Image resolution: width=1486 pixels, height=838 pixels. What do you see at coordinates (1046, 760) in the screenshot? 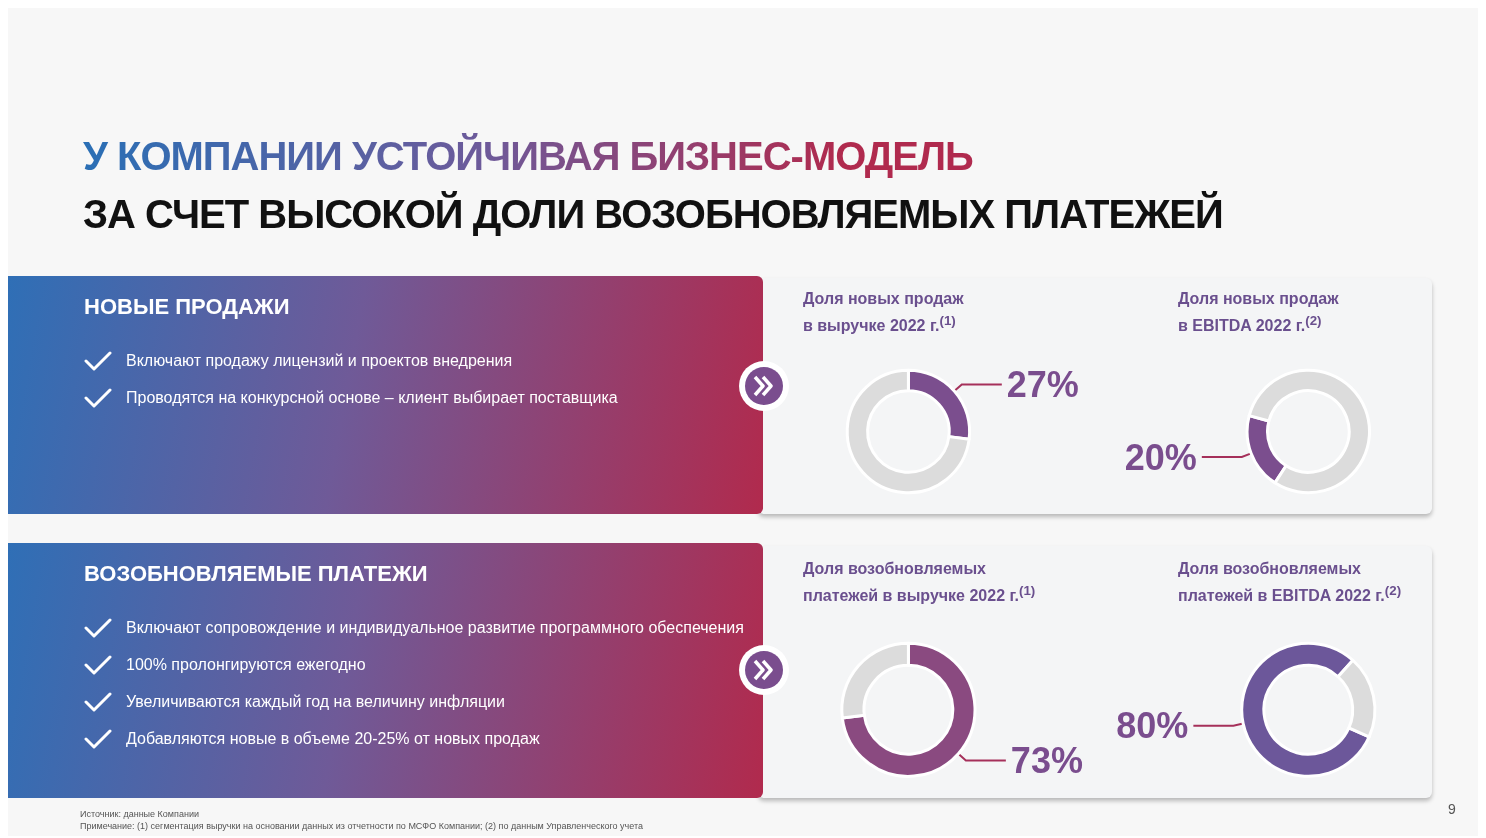
I see `data-label: 73%` at bounding box center [1046, 760].